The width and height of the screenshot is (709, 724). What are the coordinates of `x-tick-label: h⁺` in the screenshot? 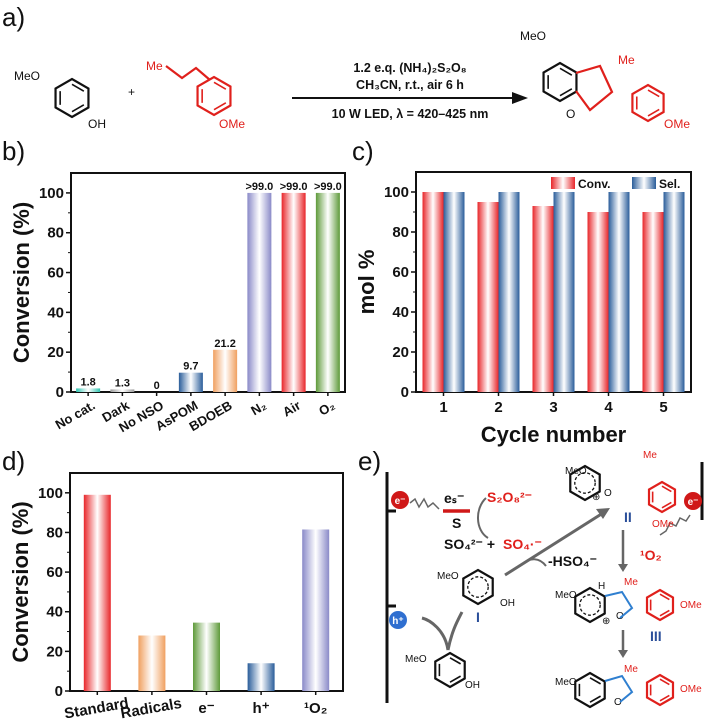 It's located at (261, 708).